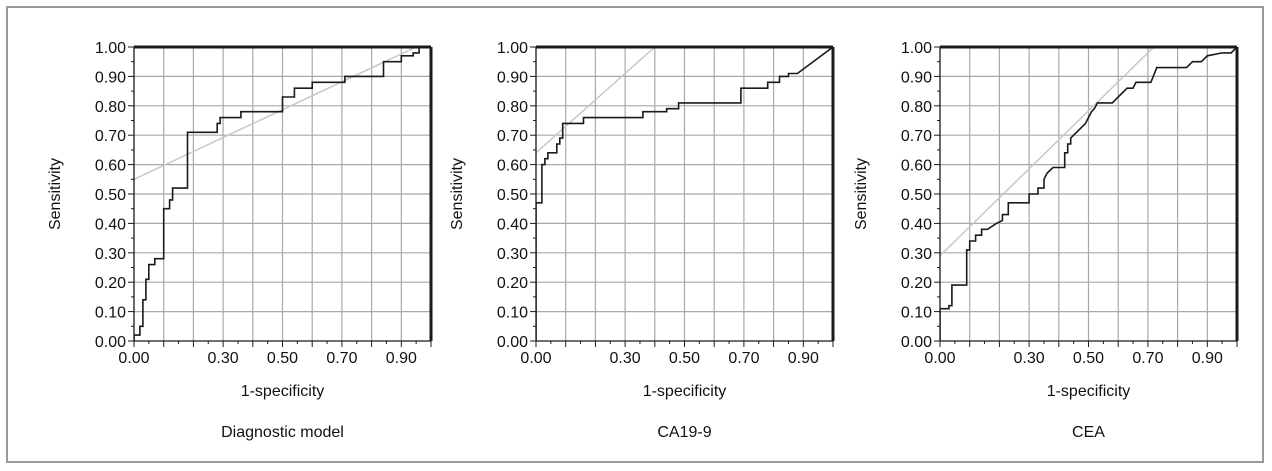 This screenshot has width=1272, height=471. I want to click on panel-caption: Diagnostic model, so click(282, 432).